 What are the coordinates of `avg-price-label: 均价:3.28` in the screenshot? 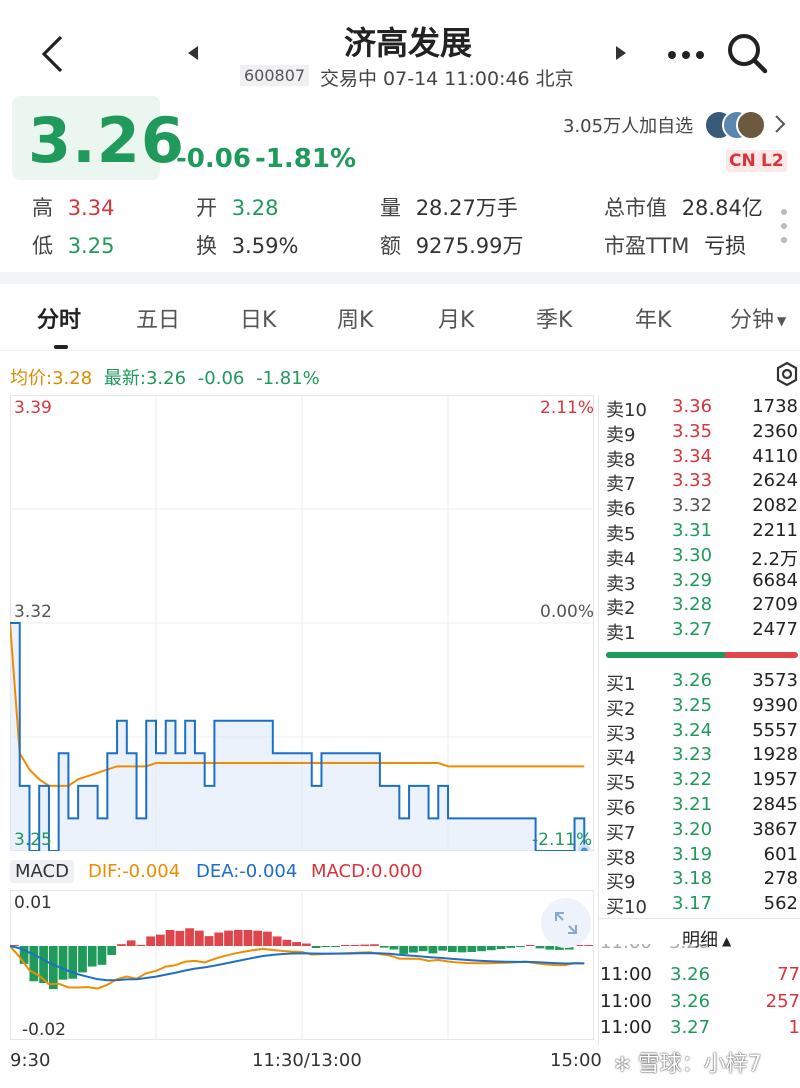 It's located at (51, 378).